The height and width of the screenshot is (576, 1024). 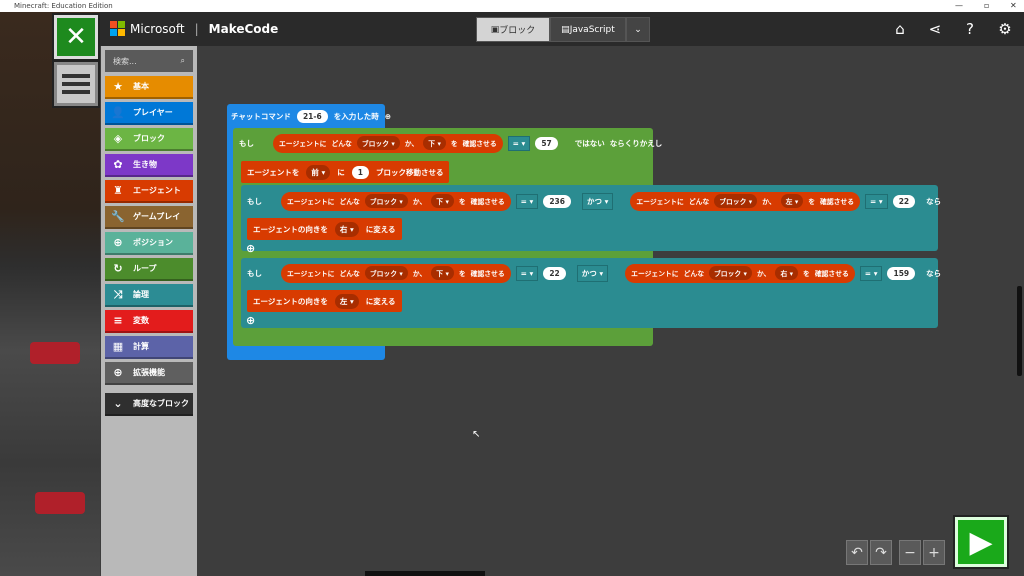 What do you see at coordinates (519, 143) in the screenshot?
I see `compare-dropdown: = ▾` at bounding box center [519, 143].